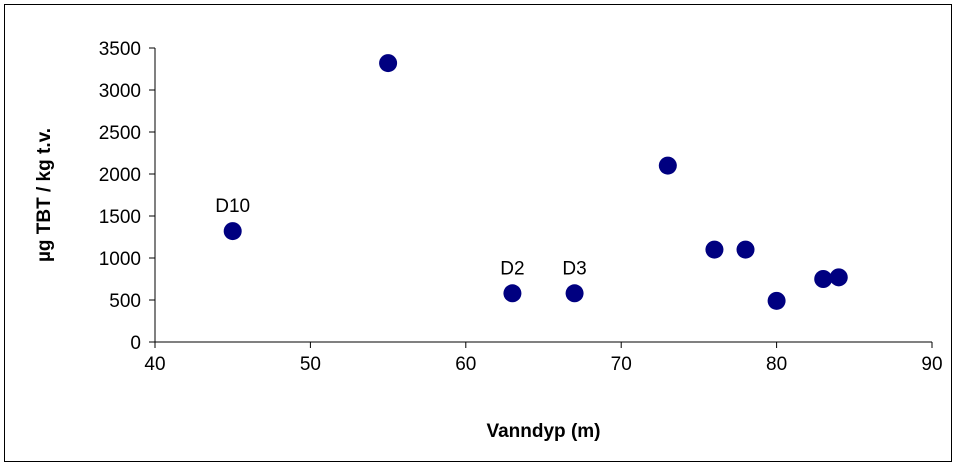 This screenshot has width=958, height=468. I want to click on x-tick-label: 50, so click(310, 364).